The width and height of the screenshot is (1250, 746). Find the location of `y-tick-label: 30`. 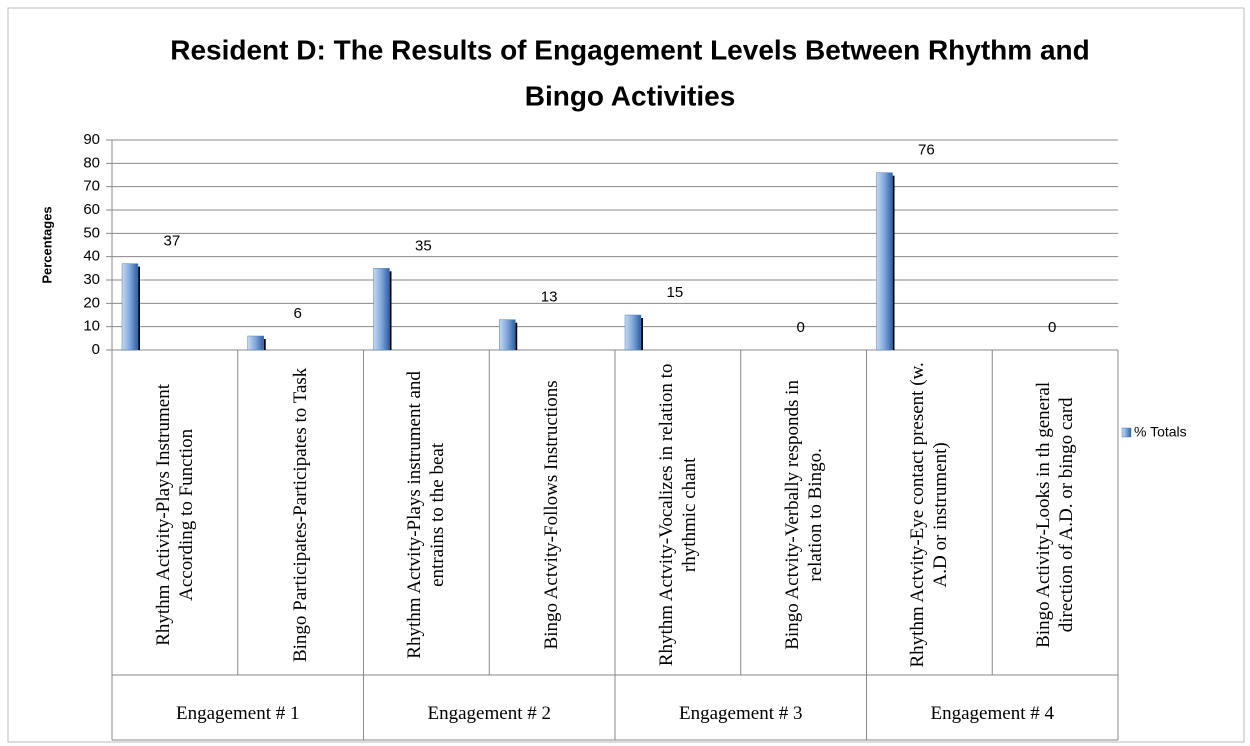

y-tick-label: 30 is located at coordinates (91, 279).